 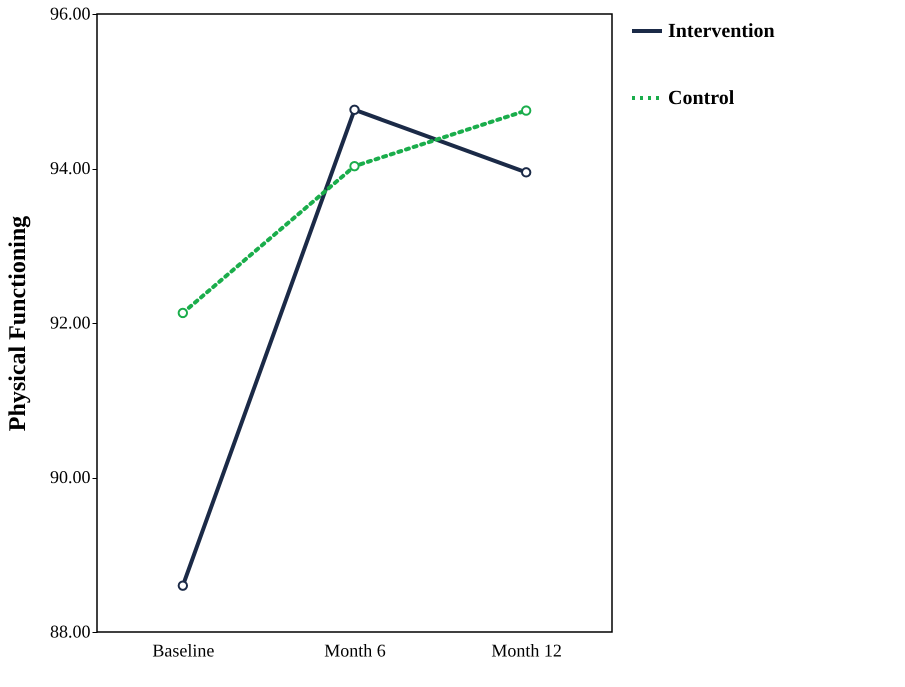 What do you see at coordinates (70, 14) in the screenshot?
I see `y-tick-label: 96.00` at bounding box center [70, 14].